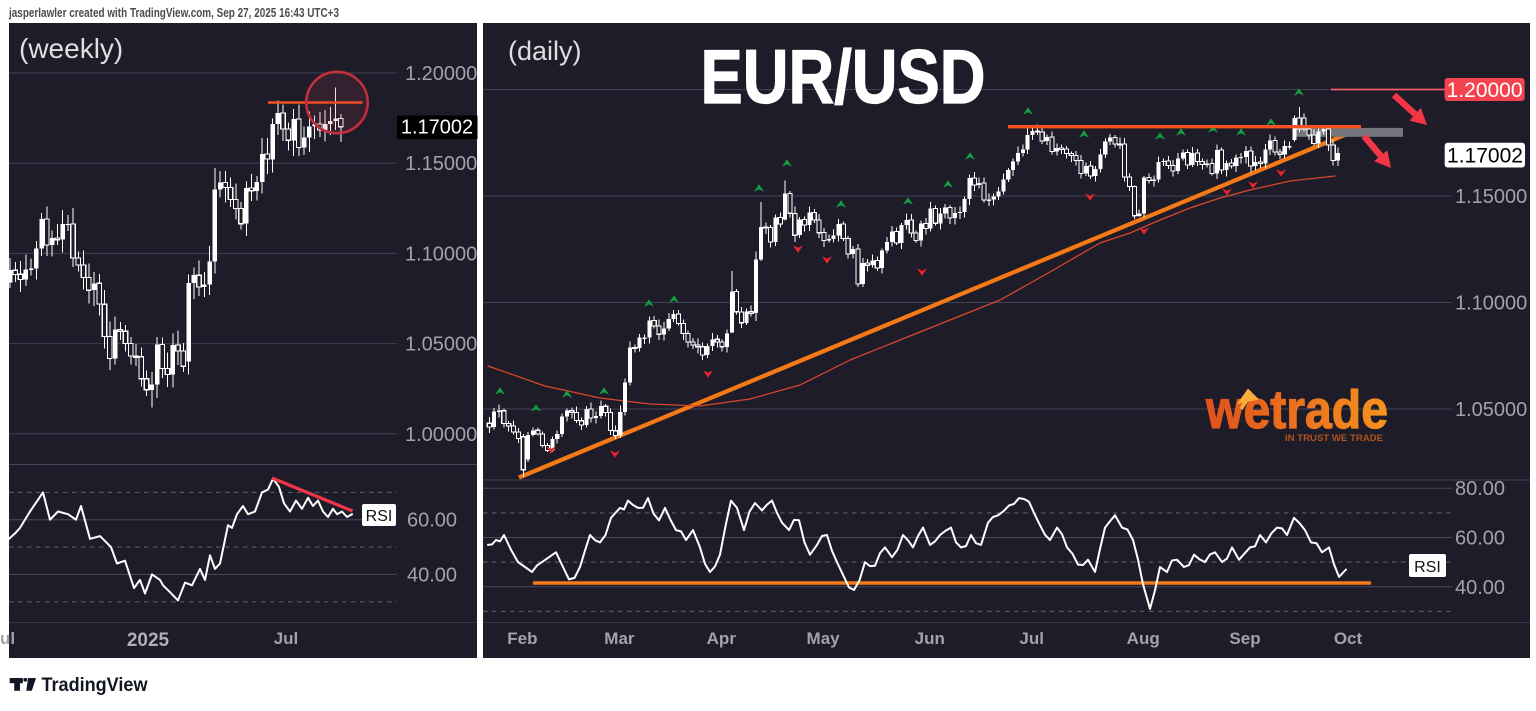 This screenshot has width=1536, height=711. I want to click on svg-text: Aug, so click(1143, 638).